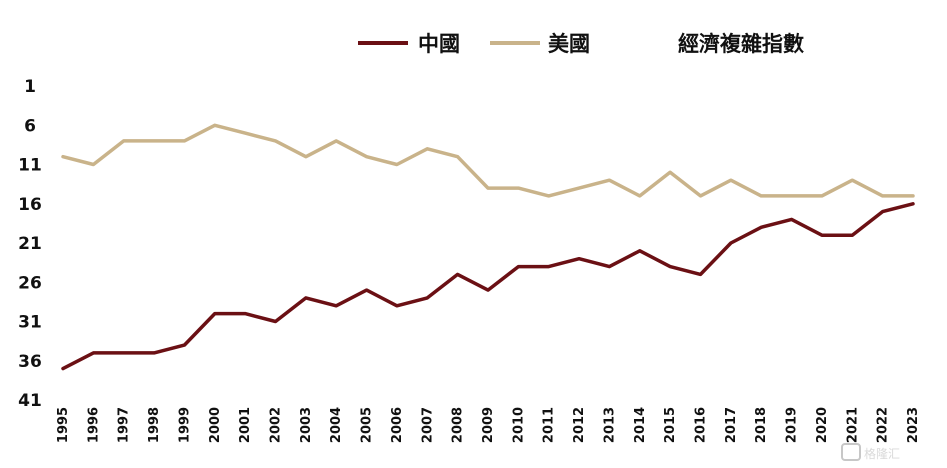 This screenshot has height=468, width=947. I want to click on series-line-us, so click(488, 160).